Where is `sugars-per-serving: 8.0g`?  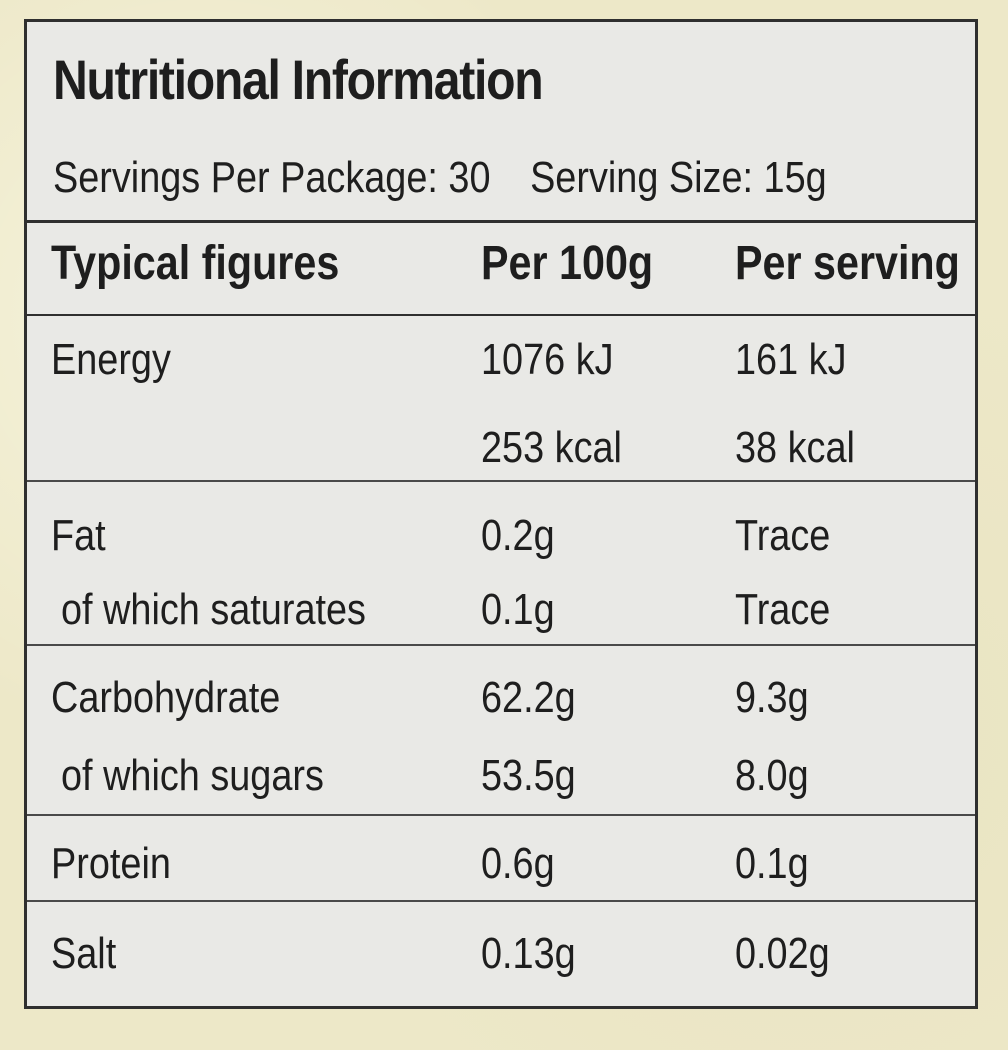
sugars-per-serving: 8.0g is located at coordinates (772, 775).